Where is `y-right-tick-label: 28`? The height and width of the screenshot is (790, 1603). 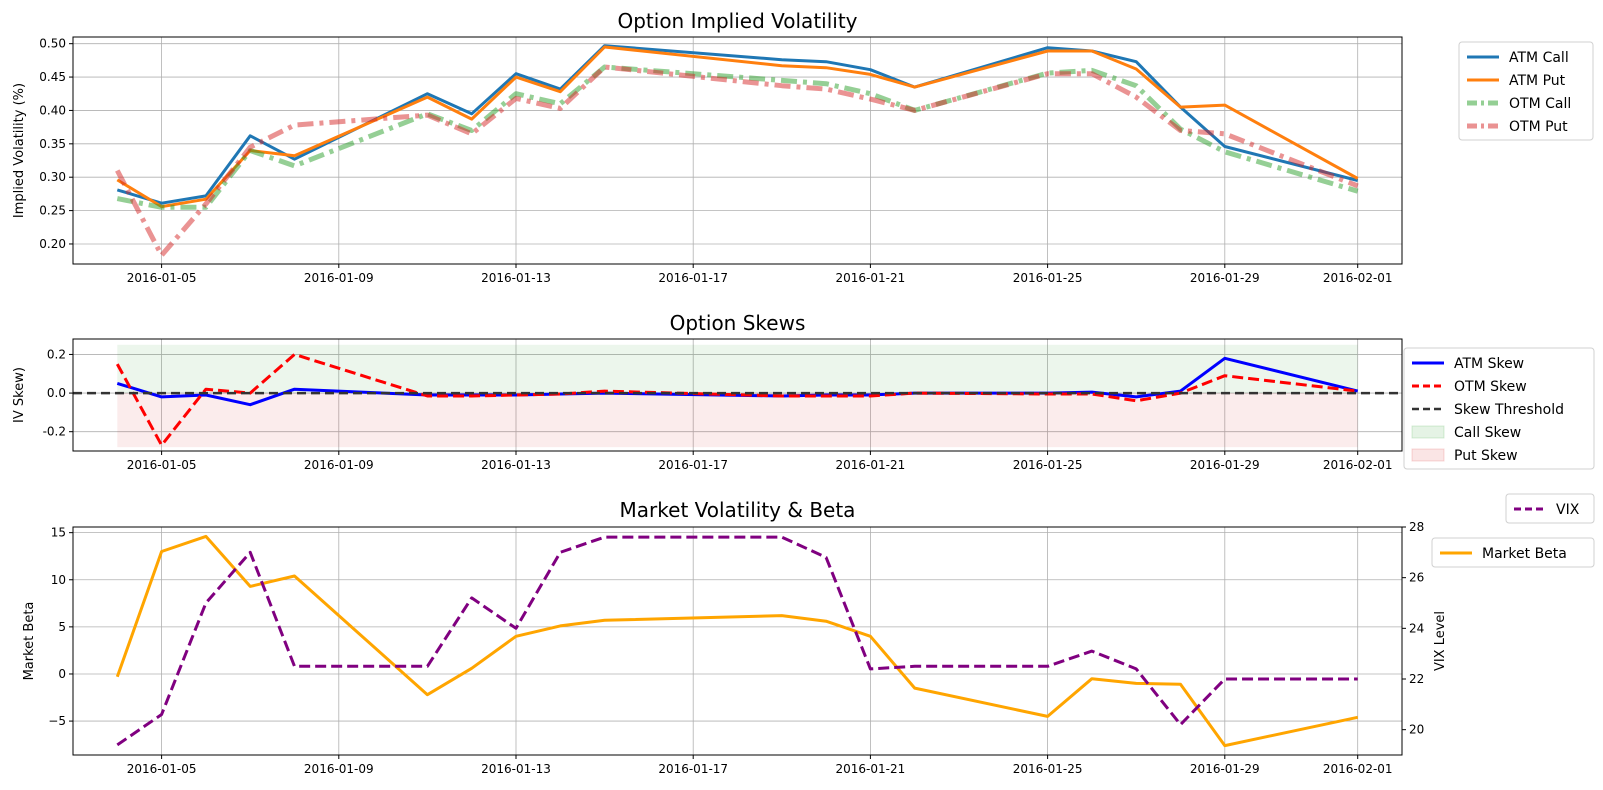
y-right-tick-label: 28 is located at coordinates (1416, 527).